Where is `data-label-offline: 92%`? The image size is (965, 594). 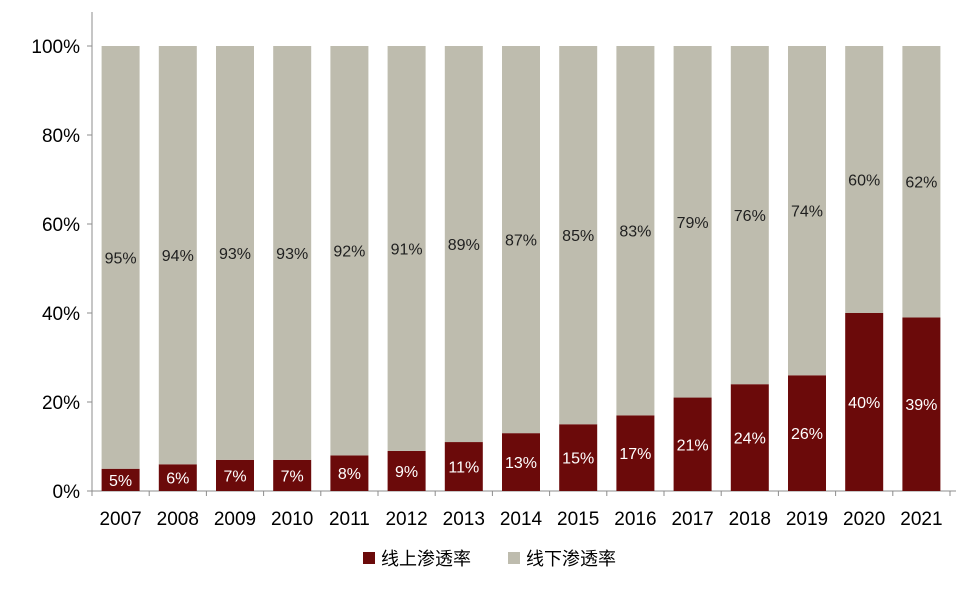
data-label-offline: 92% is located at coordinates (349, 252).